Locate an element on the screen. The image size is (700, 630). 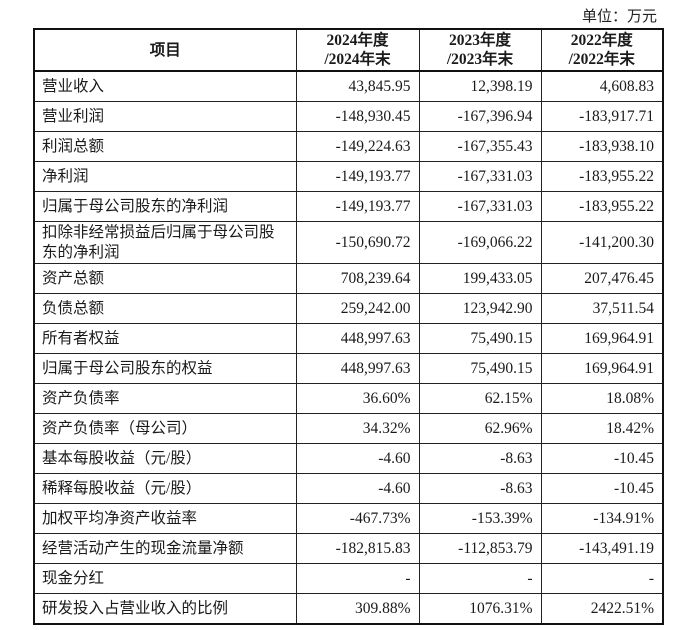
value-2023: -8.63 is located at coordinates (480, 458).